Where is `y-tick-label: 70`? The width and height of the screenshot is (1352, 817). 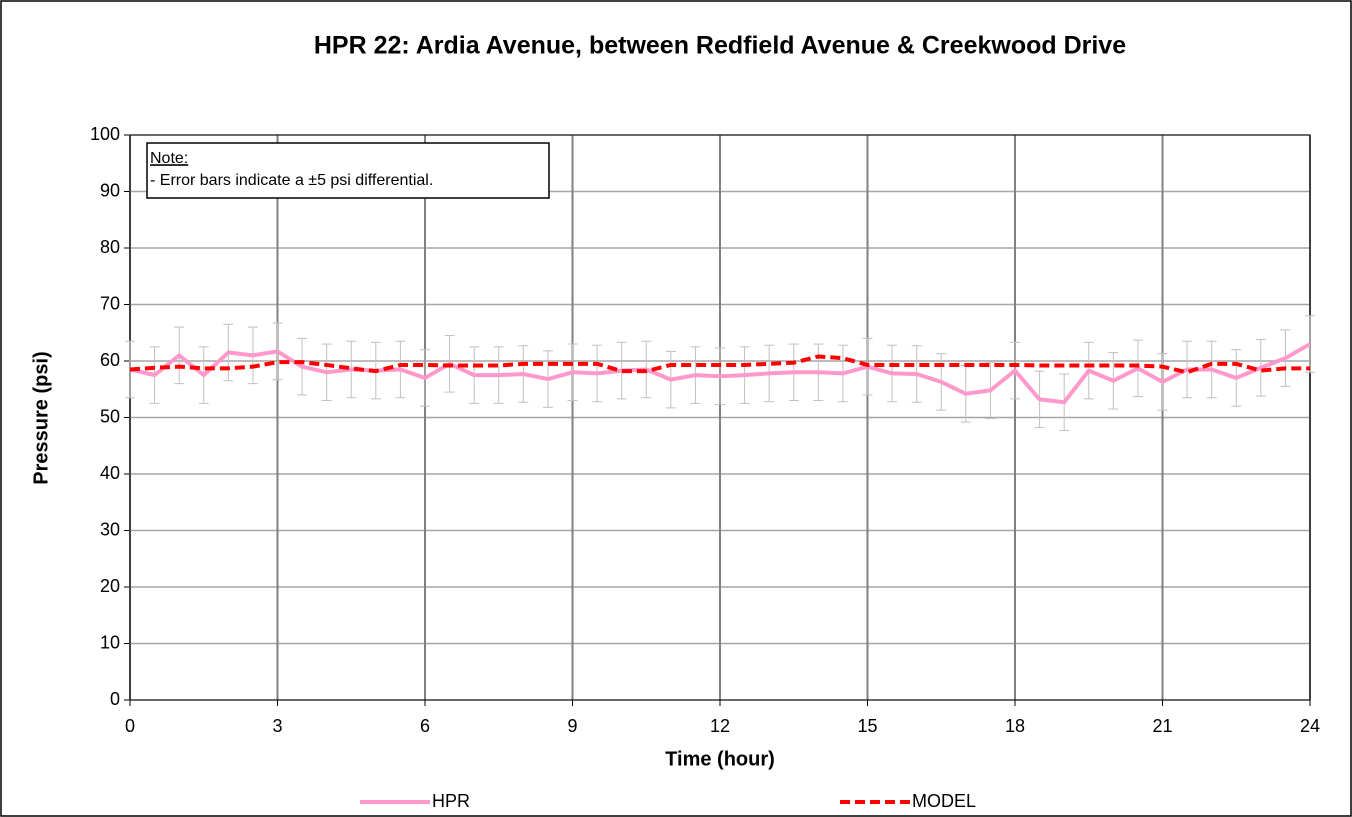
y-tick-label: 70 is located at coordinates (110, 303).